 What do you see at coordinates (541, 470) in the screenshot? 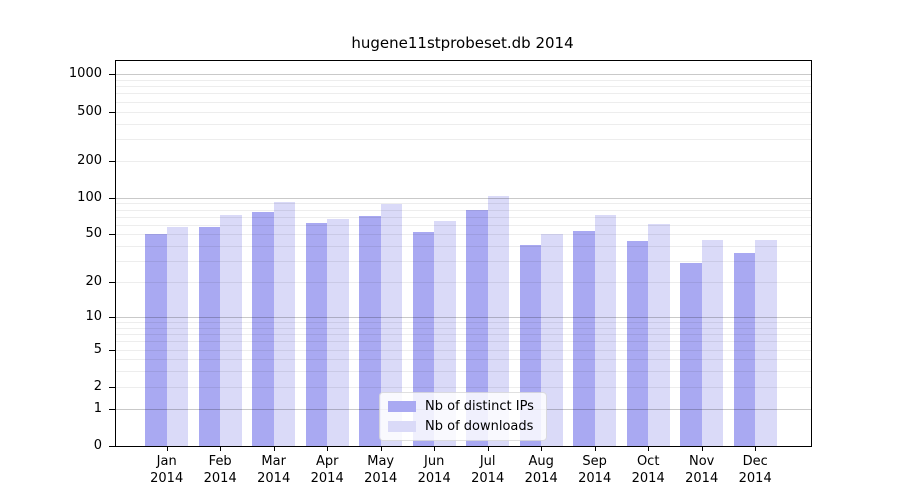
I see `x-tick-label-aug: Aug 2014` at bounding box center [541, 470].